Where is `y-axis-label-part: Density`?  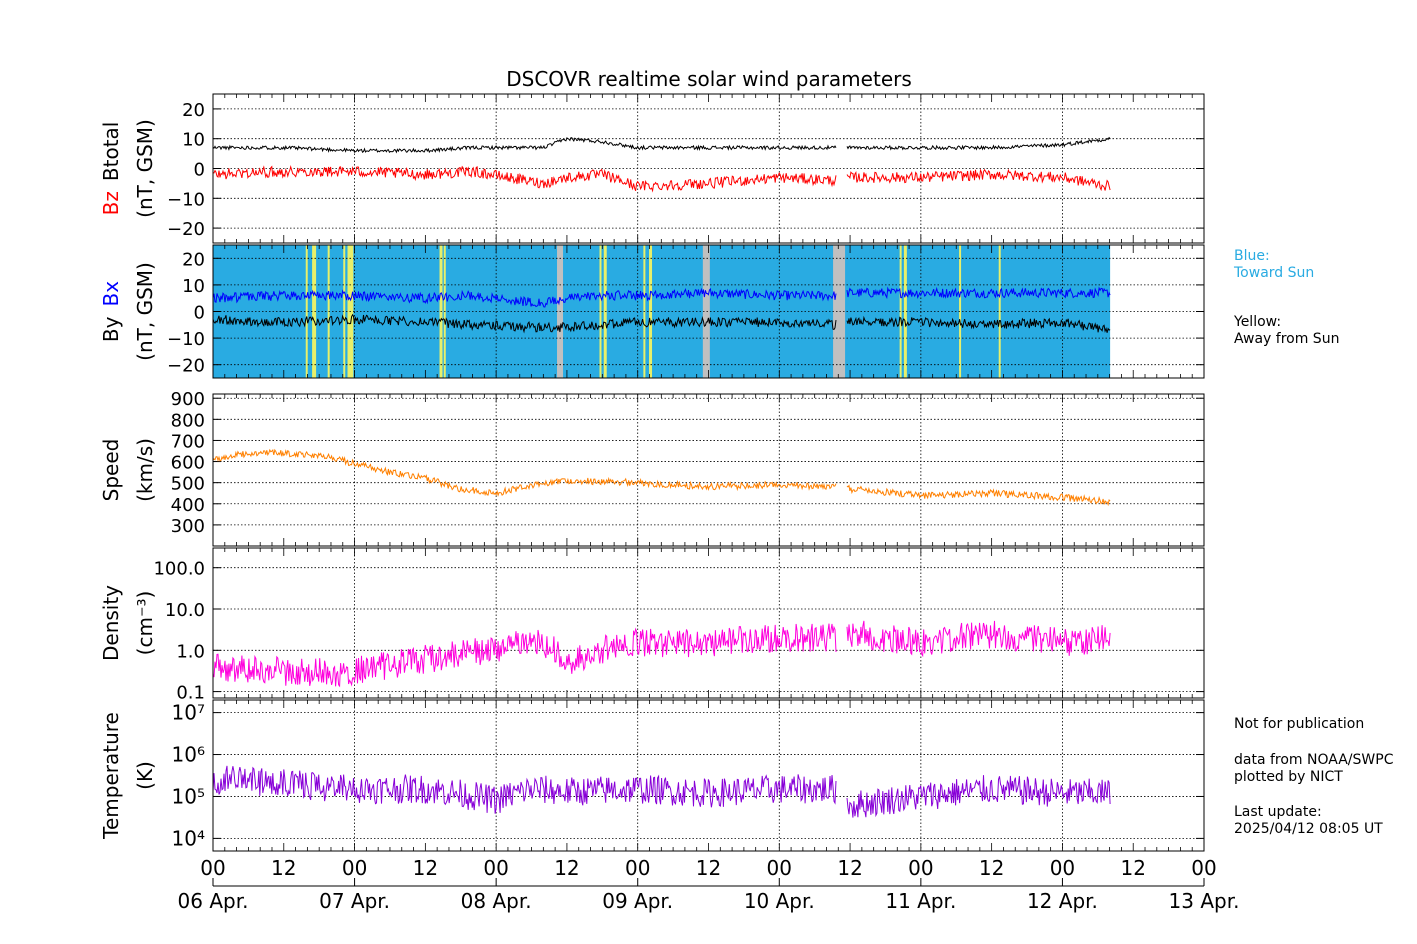 y-axis-label-part: Density is located at coordinates (111, 623).